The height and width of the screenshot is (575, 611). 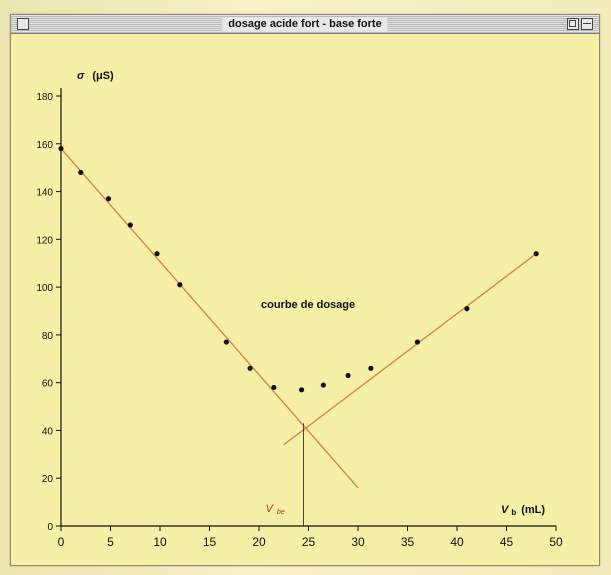 I want to click on x-tick-label-20: 20, so click(x=259, y=542).